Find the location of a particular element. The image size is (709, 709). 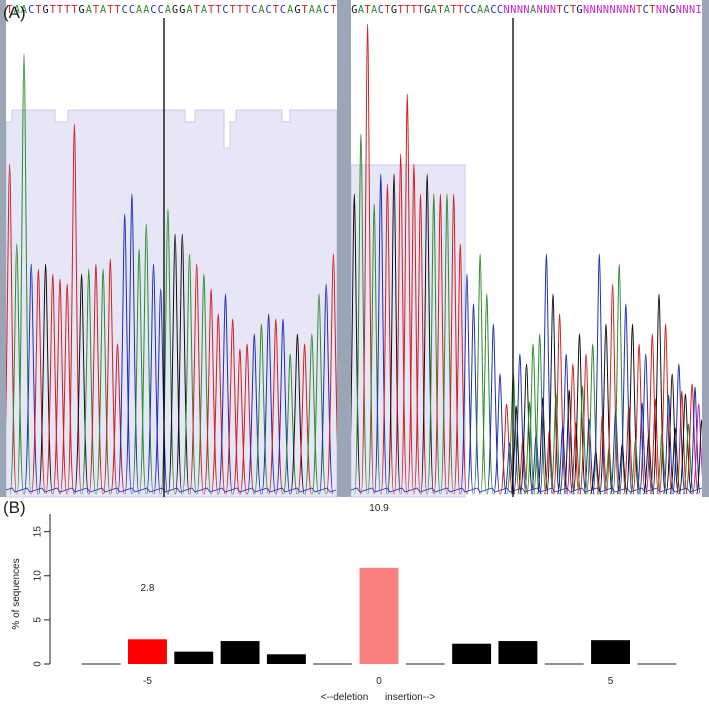

x-tick-label: 5 is located at coordinates (611, 681).